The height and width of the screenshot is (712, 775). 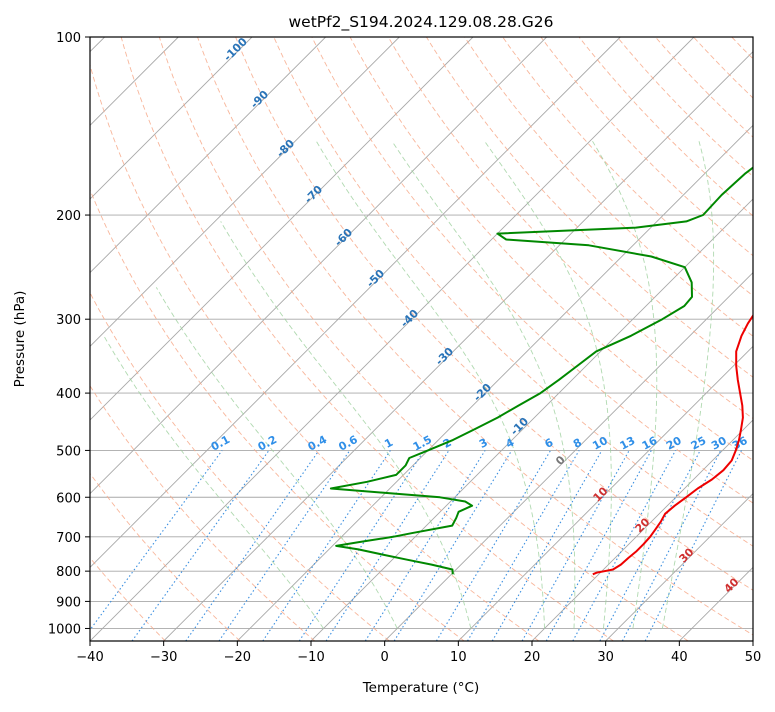 I want to click on y-tick-label: 900, so click(x=68, y=602).